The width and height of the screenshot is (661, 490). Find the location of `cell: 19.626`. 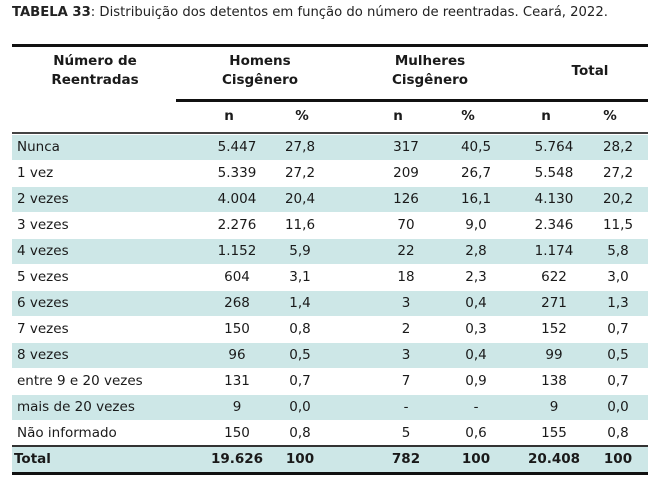

cell: 19.626 is located at coordinates (237, 459).